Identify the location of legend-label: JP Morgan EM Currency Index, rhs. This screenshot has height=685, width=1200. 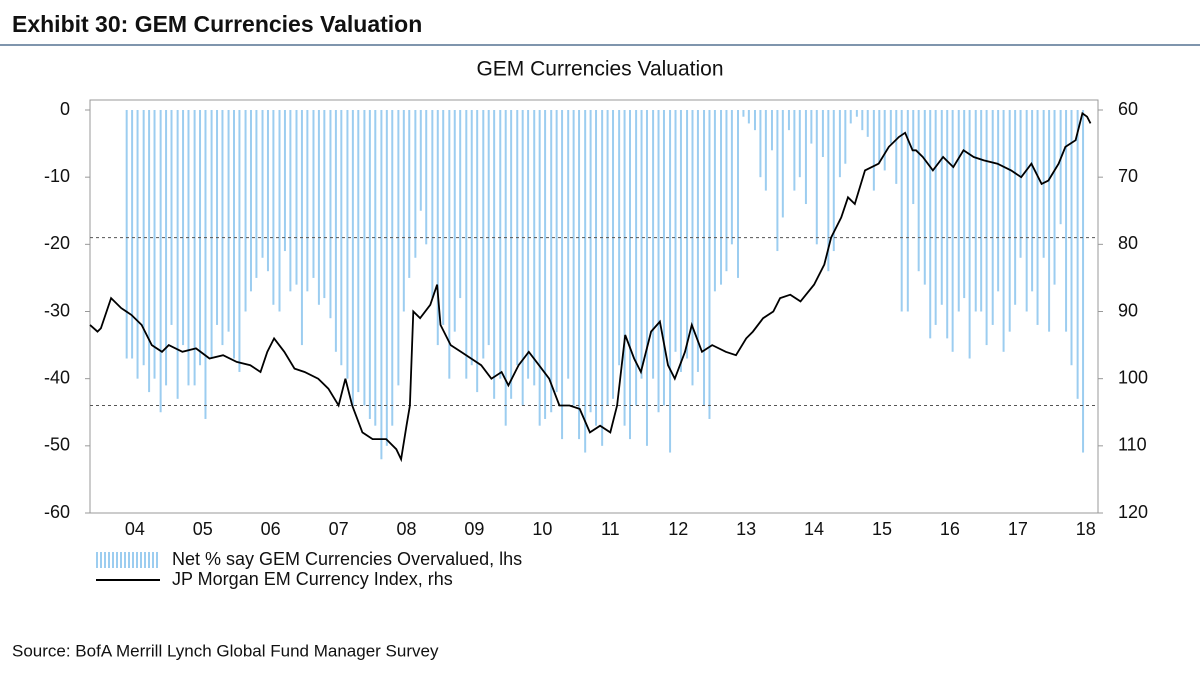
(312, 579).